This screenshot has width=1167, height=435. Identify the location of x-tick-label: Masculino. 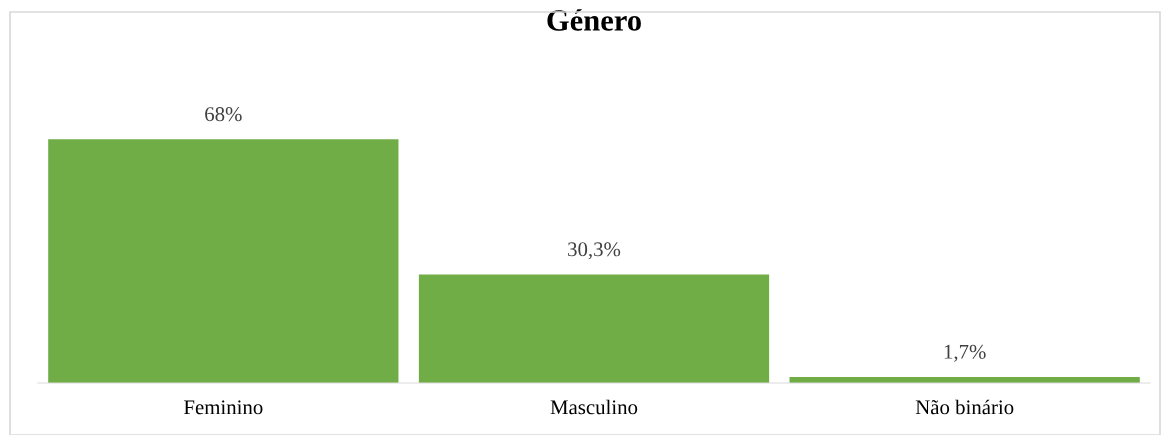
(594, 407).